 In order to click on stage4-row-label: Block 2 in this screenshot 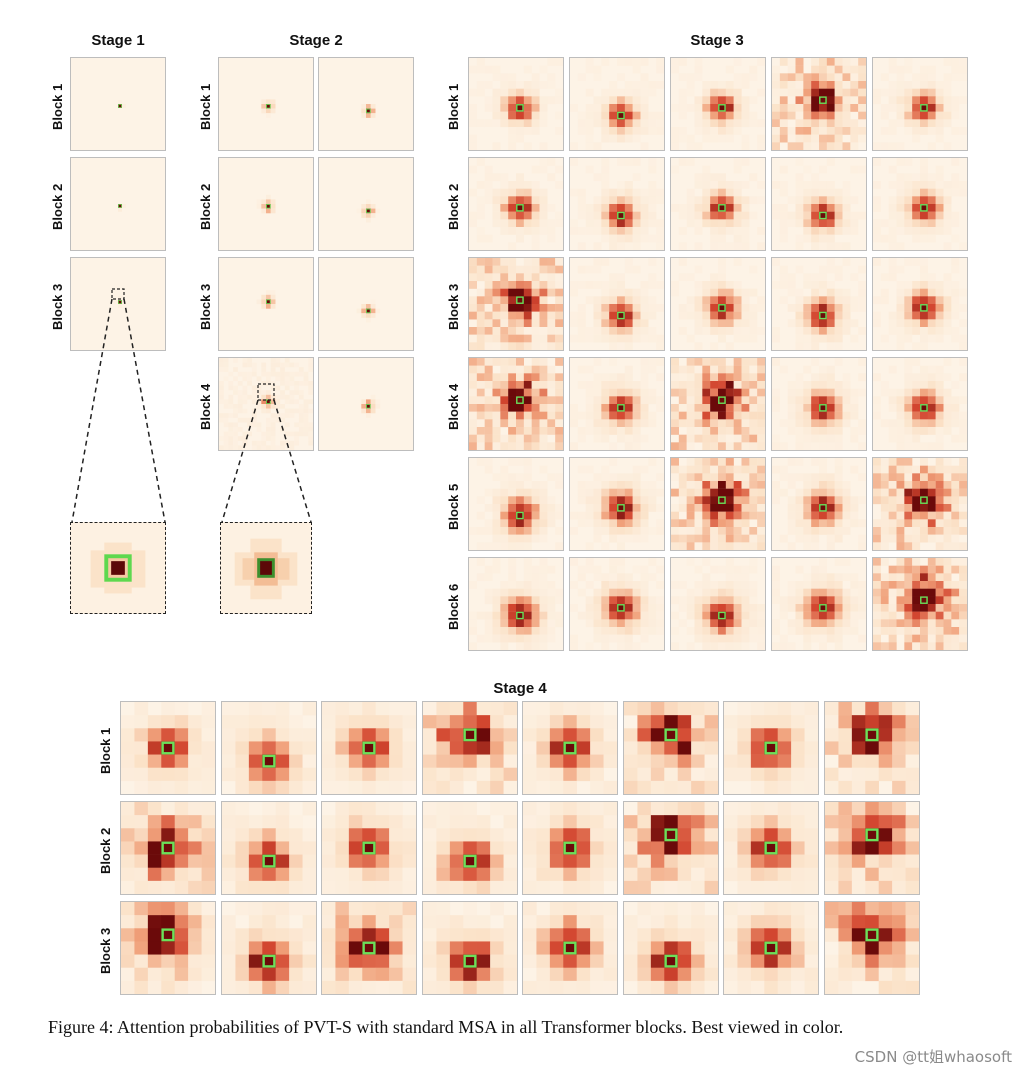, I will do `click(105, 850)`.